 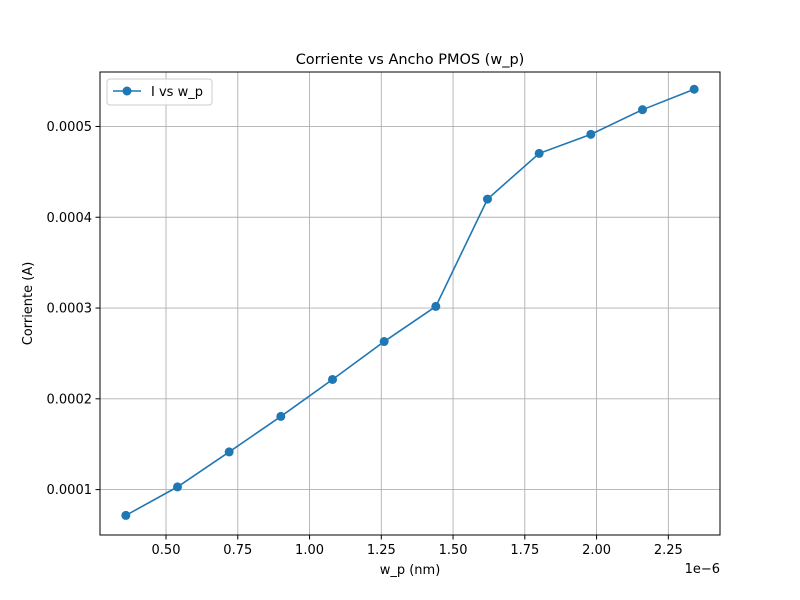 What do you see at coordinates (70, 218) in the screenshot?
I see `y-tick-label: 0.0004` at bounding box center [70, 218].